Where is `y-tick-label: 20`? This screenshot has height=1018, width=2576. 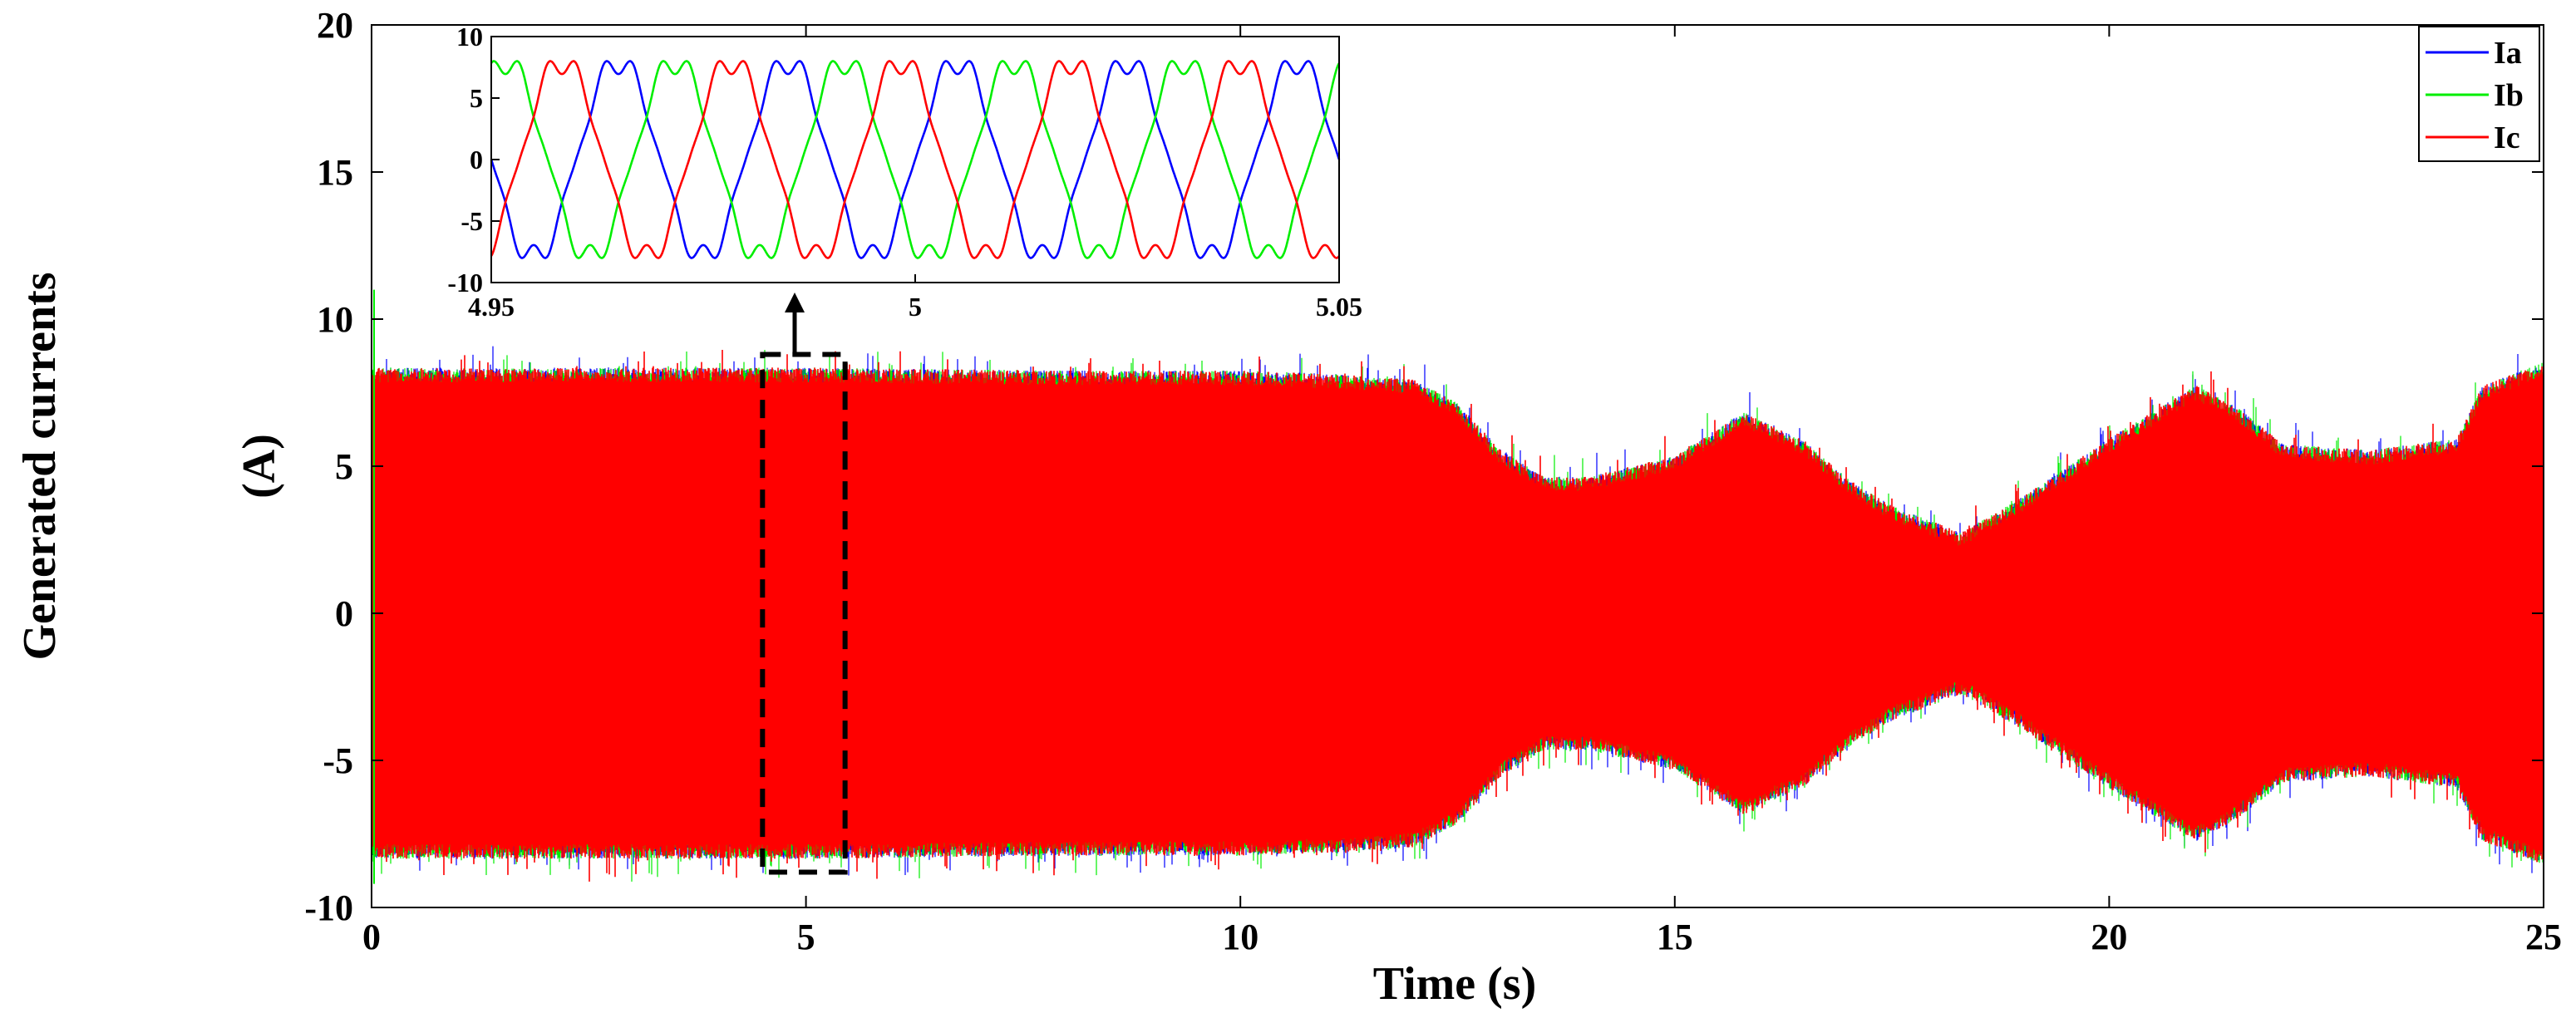
y-tick-label: 20 is located at coordinates (335, 25).